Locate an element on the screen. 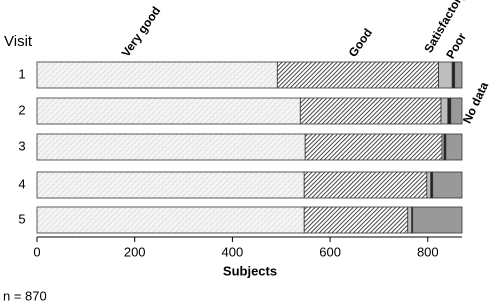 The height and width of the screenshot is (308, 500). x-tick-label: 400 is located at coordinates (233, 251).